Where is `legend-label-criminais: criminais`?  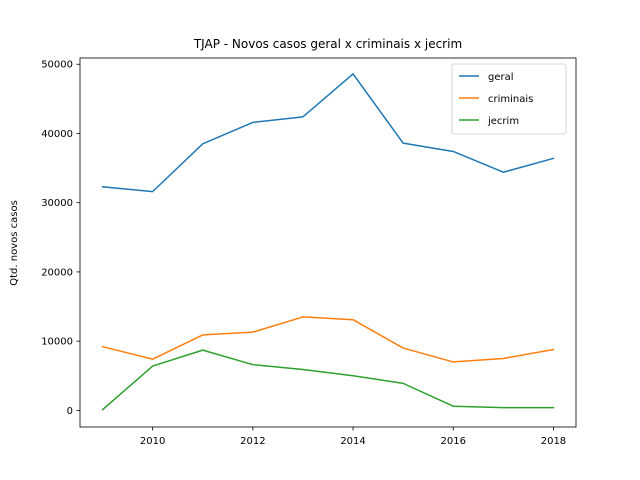
legend-label-criminais: criminais is located at coordinates (510, 99).